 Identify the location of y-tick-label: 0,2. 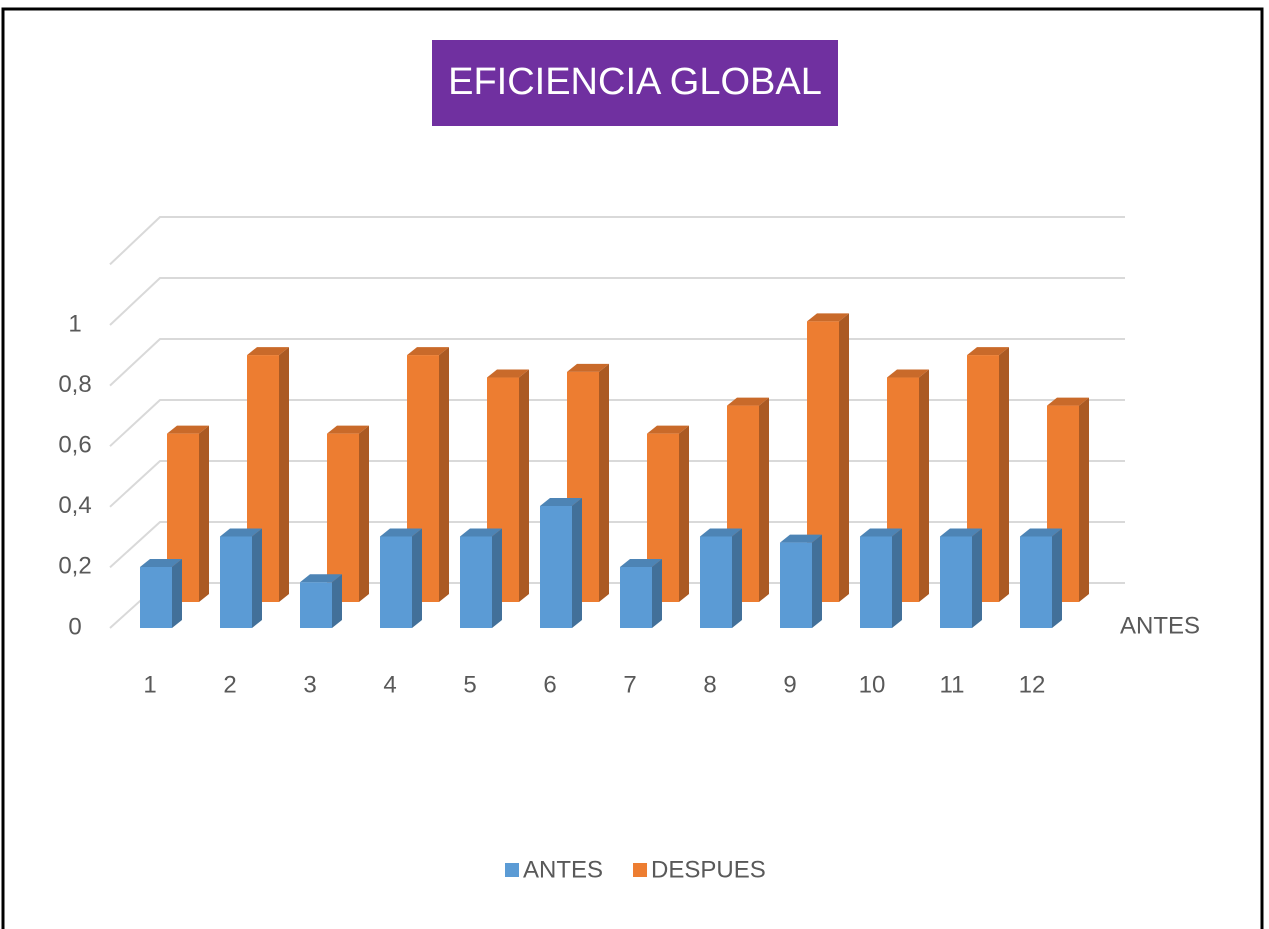
(74, 566).